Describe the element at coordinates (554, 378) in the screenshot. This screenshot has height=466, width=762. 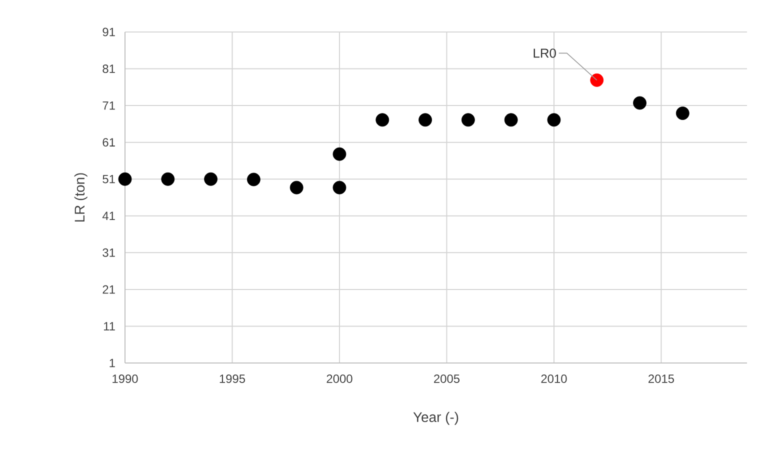
I see `x-tick-label: 2010` at that location.